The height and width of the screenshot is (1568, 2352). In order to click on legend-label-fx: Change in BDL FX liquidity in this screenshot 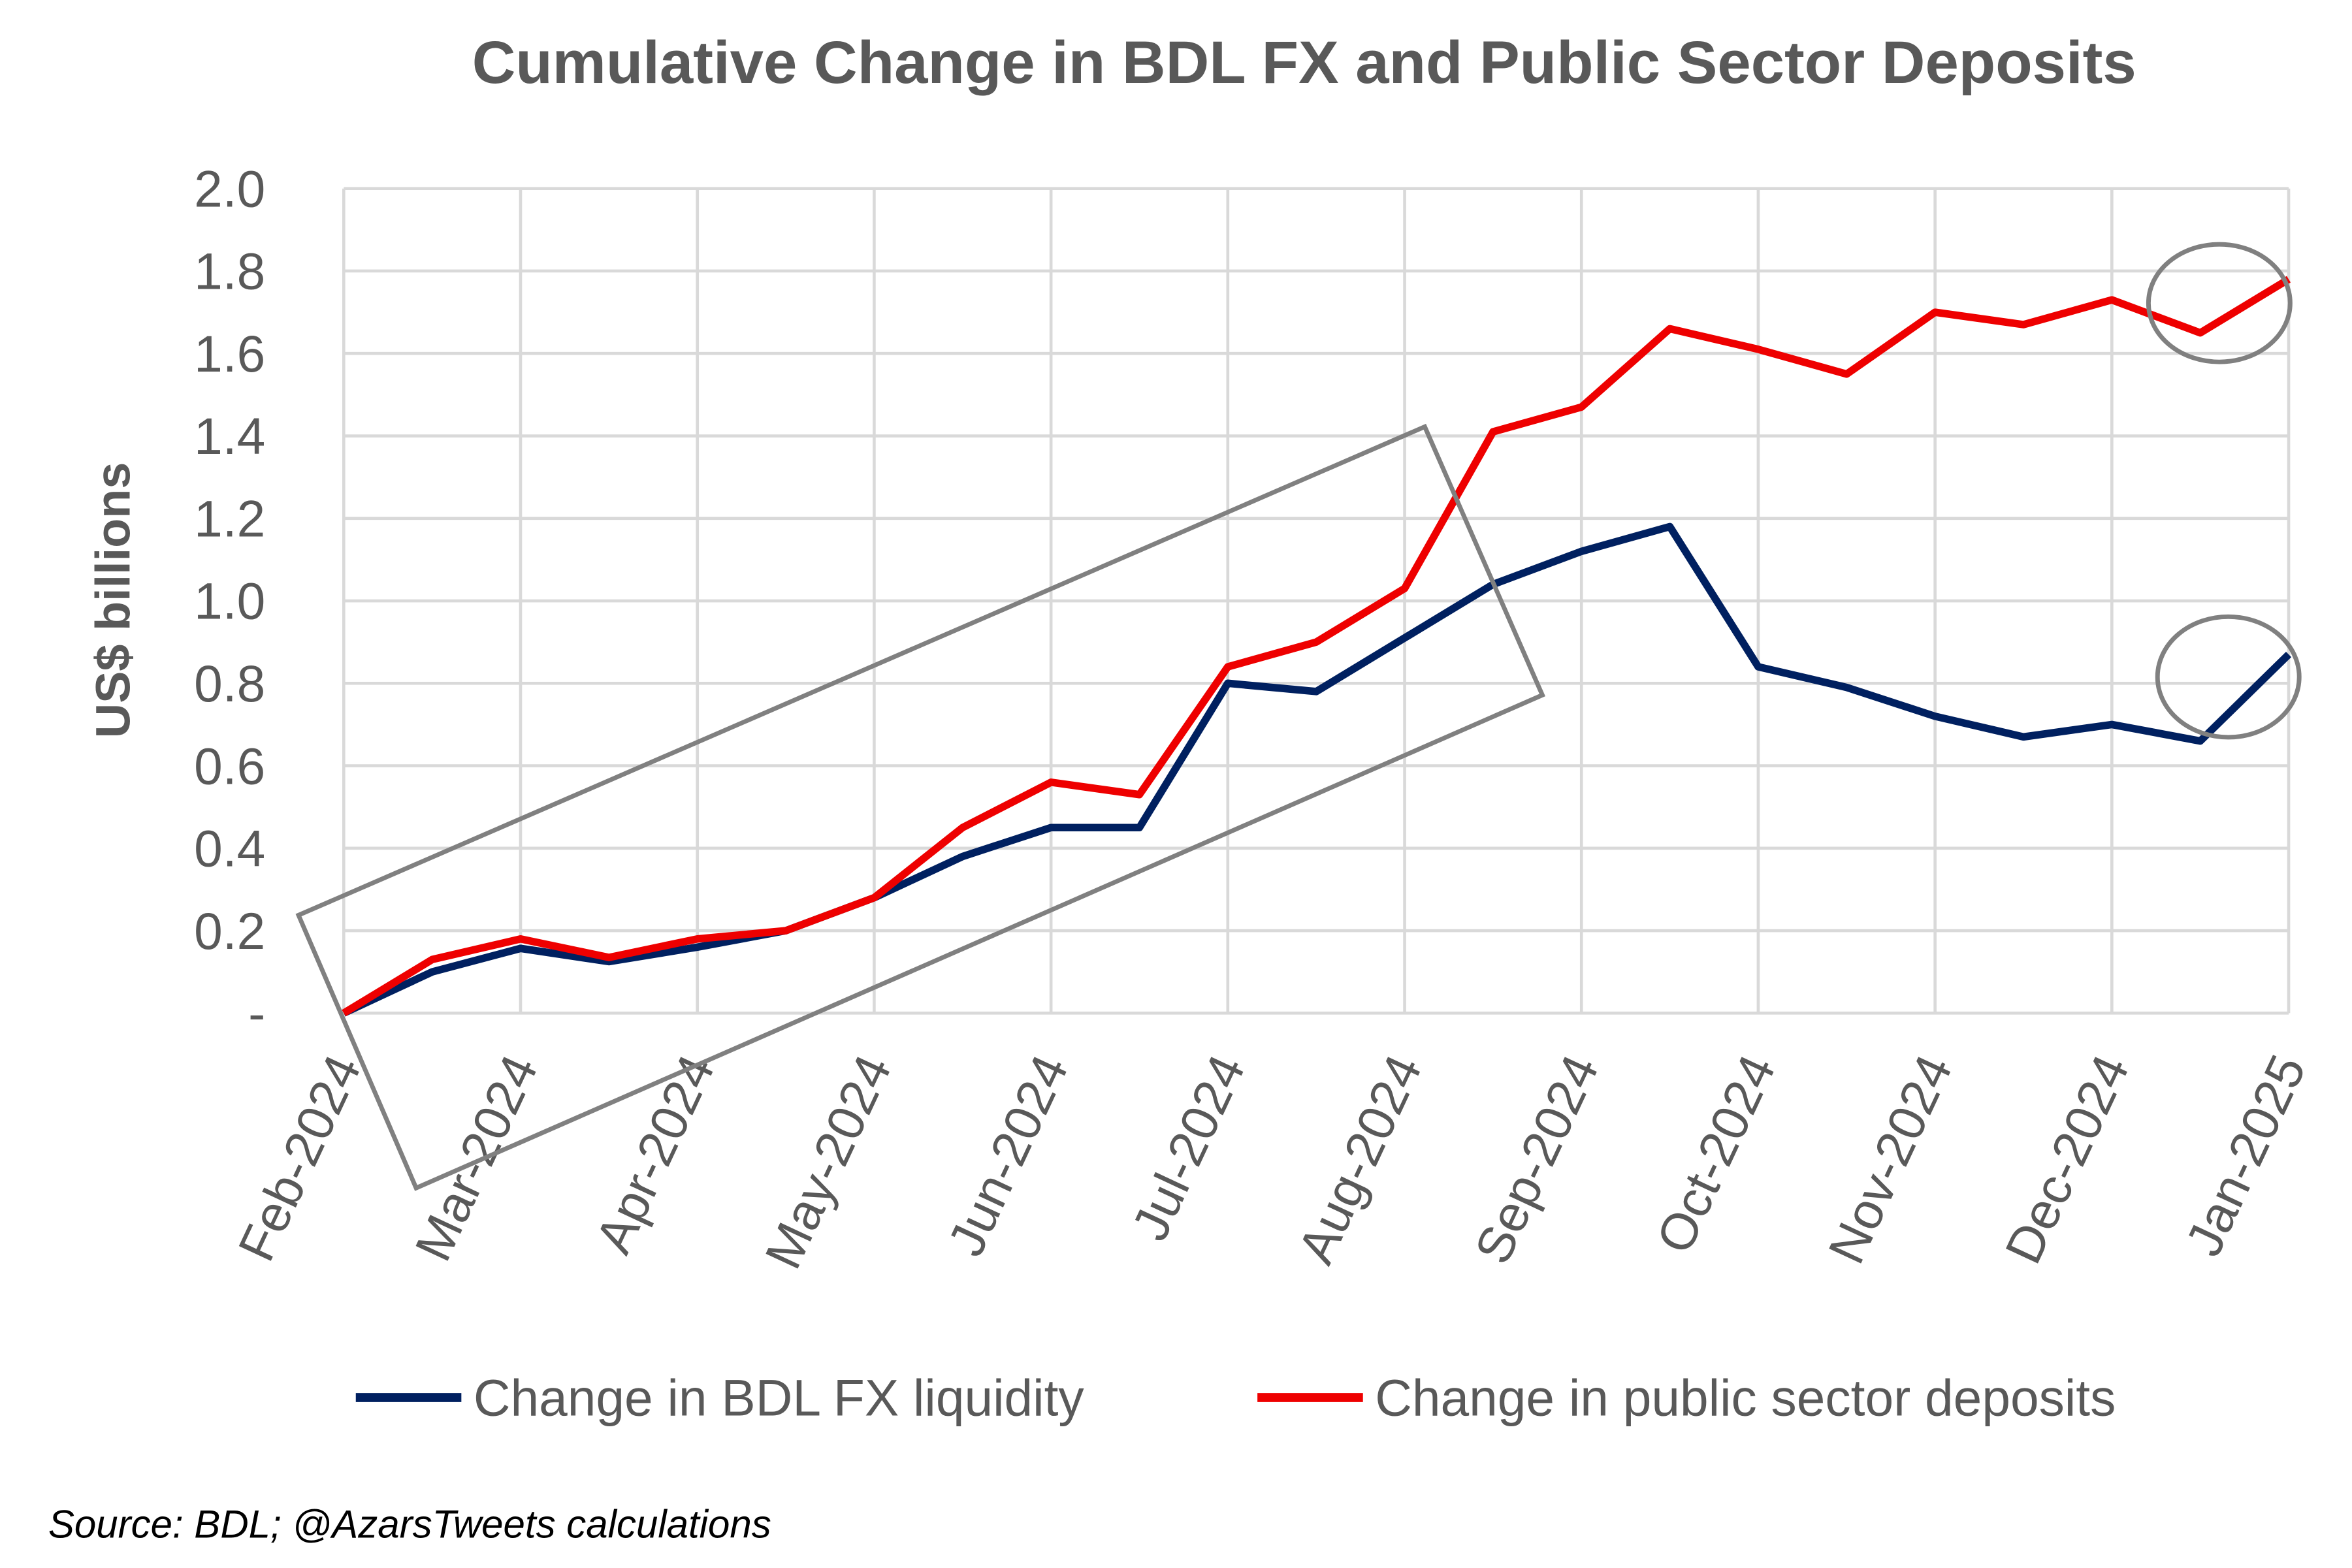, I will do `click(779, 1398)`.